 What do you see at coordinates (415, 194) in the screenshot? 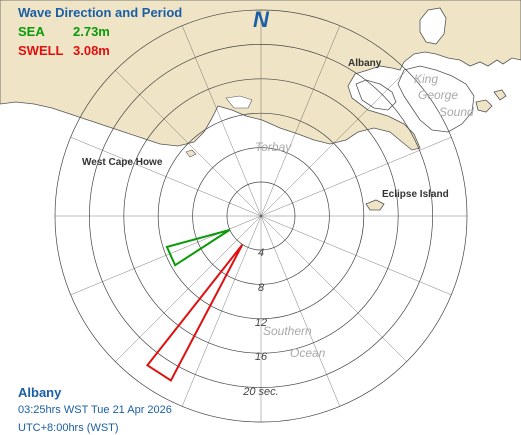
I see `label-eclipse-island: Eclipse Island` at bounding box center [415, 194].